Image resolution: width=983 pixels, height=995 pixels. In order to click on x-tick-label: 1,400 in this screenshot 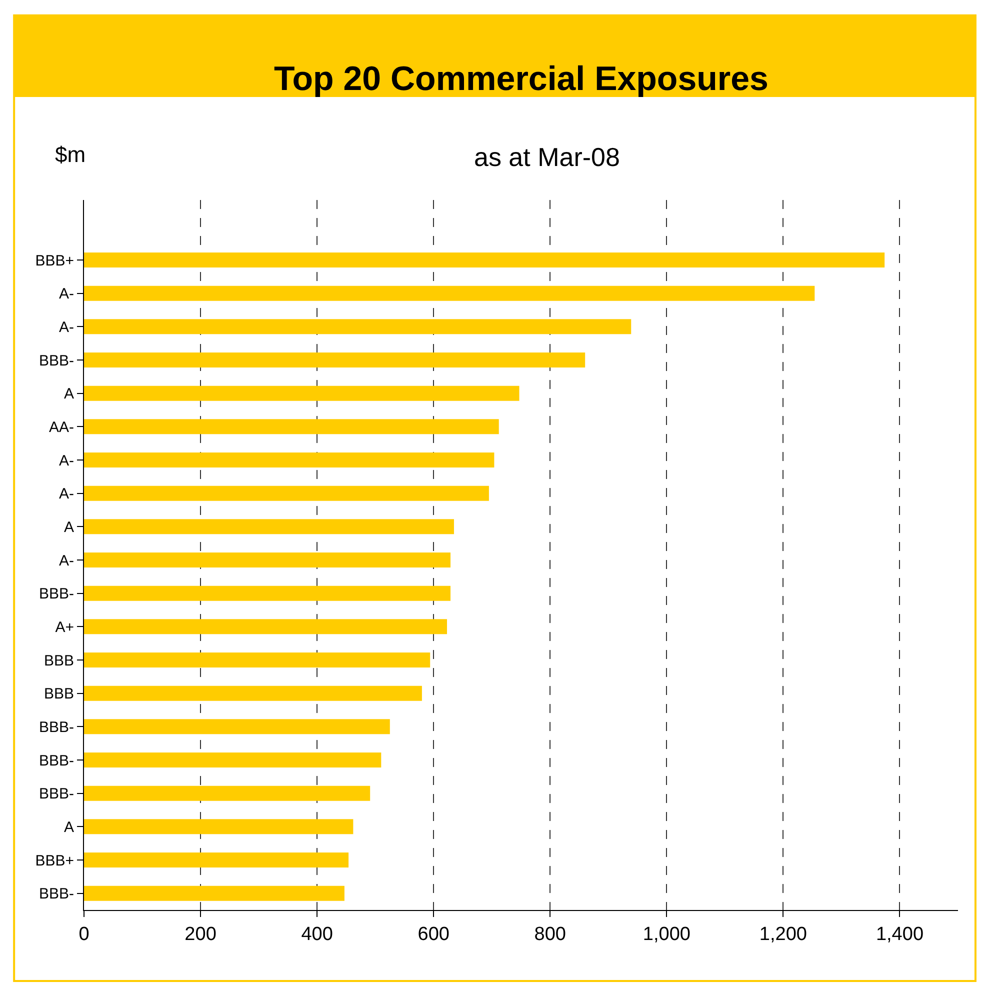, I will do `click(900, 934)`.